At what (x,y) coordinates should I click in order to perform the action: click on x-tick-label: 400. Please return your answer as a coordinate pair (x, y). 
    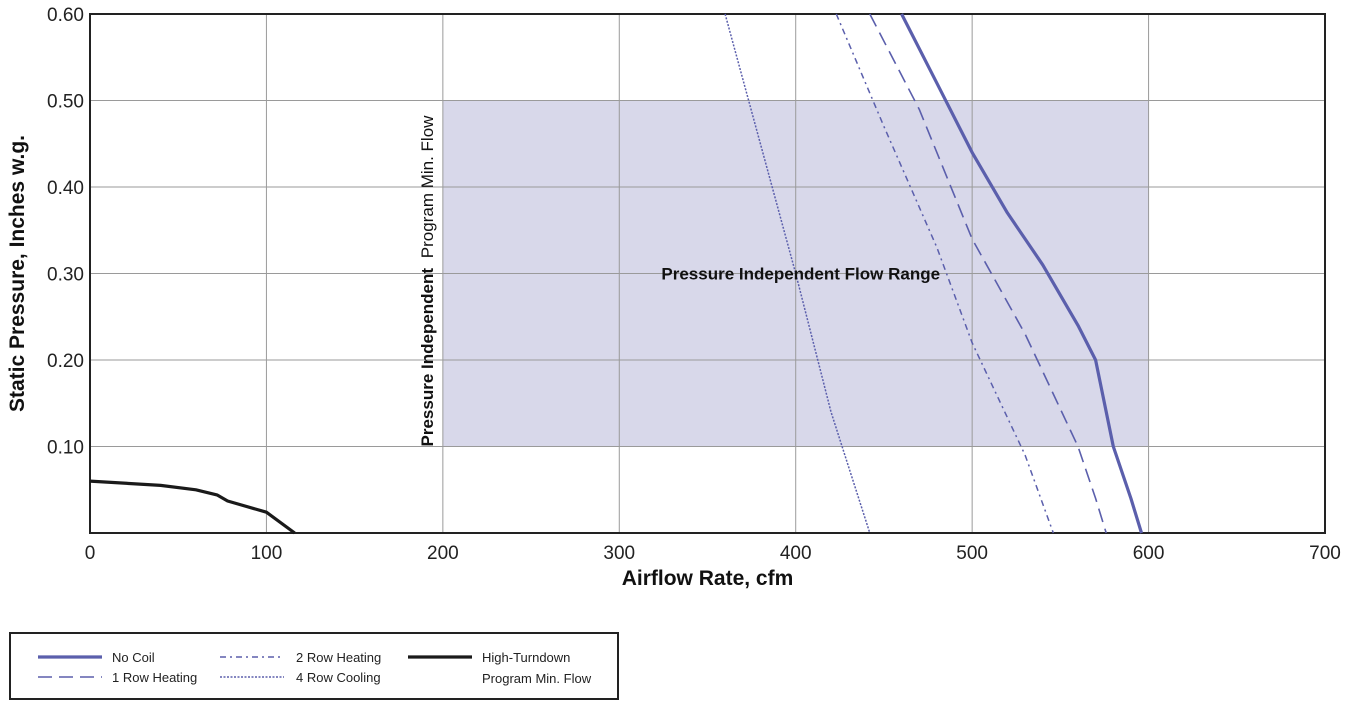
    Looking at the image, I should click on (796, 553).